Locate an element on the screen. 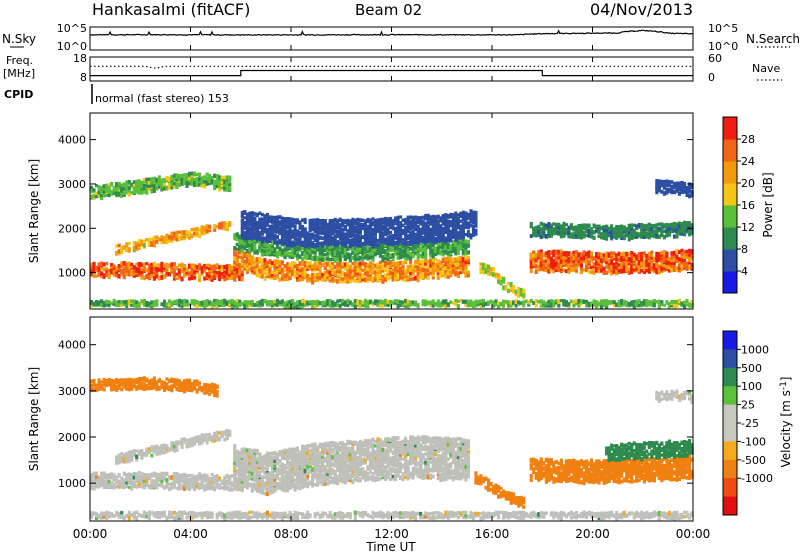  colorbar-tick-label: 8 is located at coordinates (744, 249).